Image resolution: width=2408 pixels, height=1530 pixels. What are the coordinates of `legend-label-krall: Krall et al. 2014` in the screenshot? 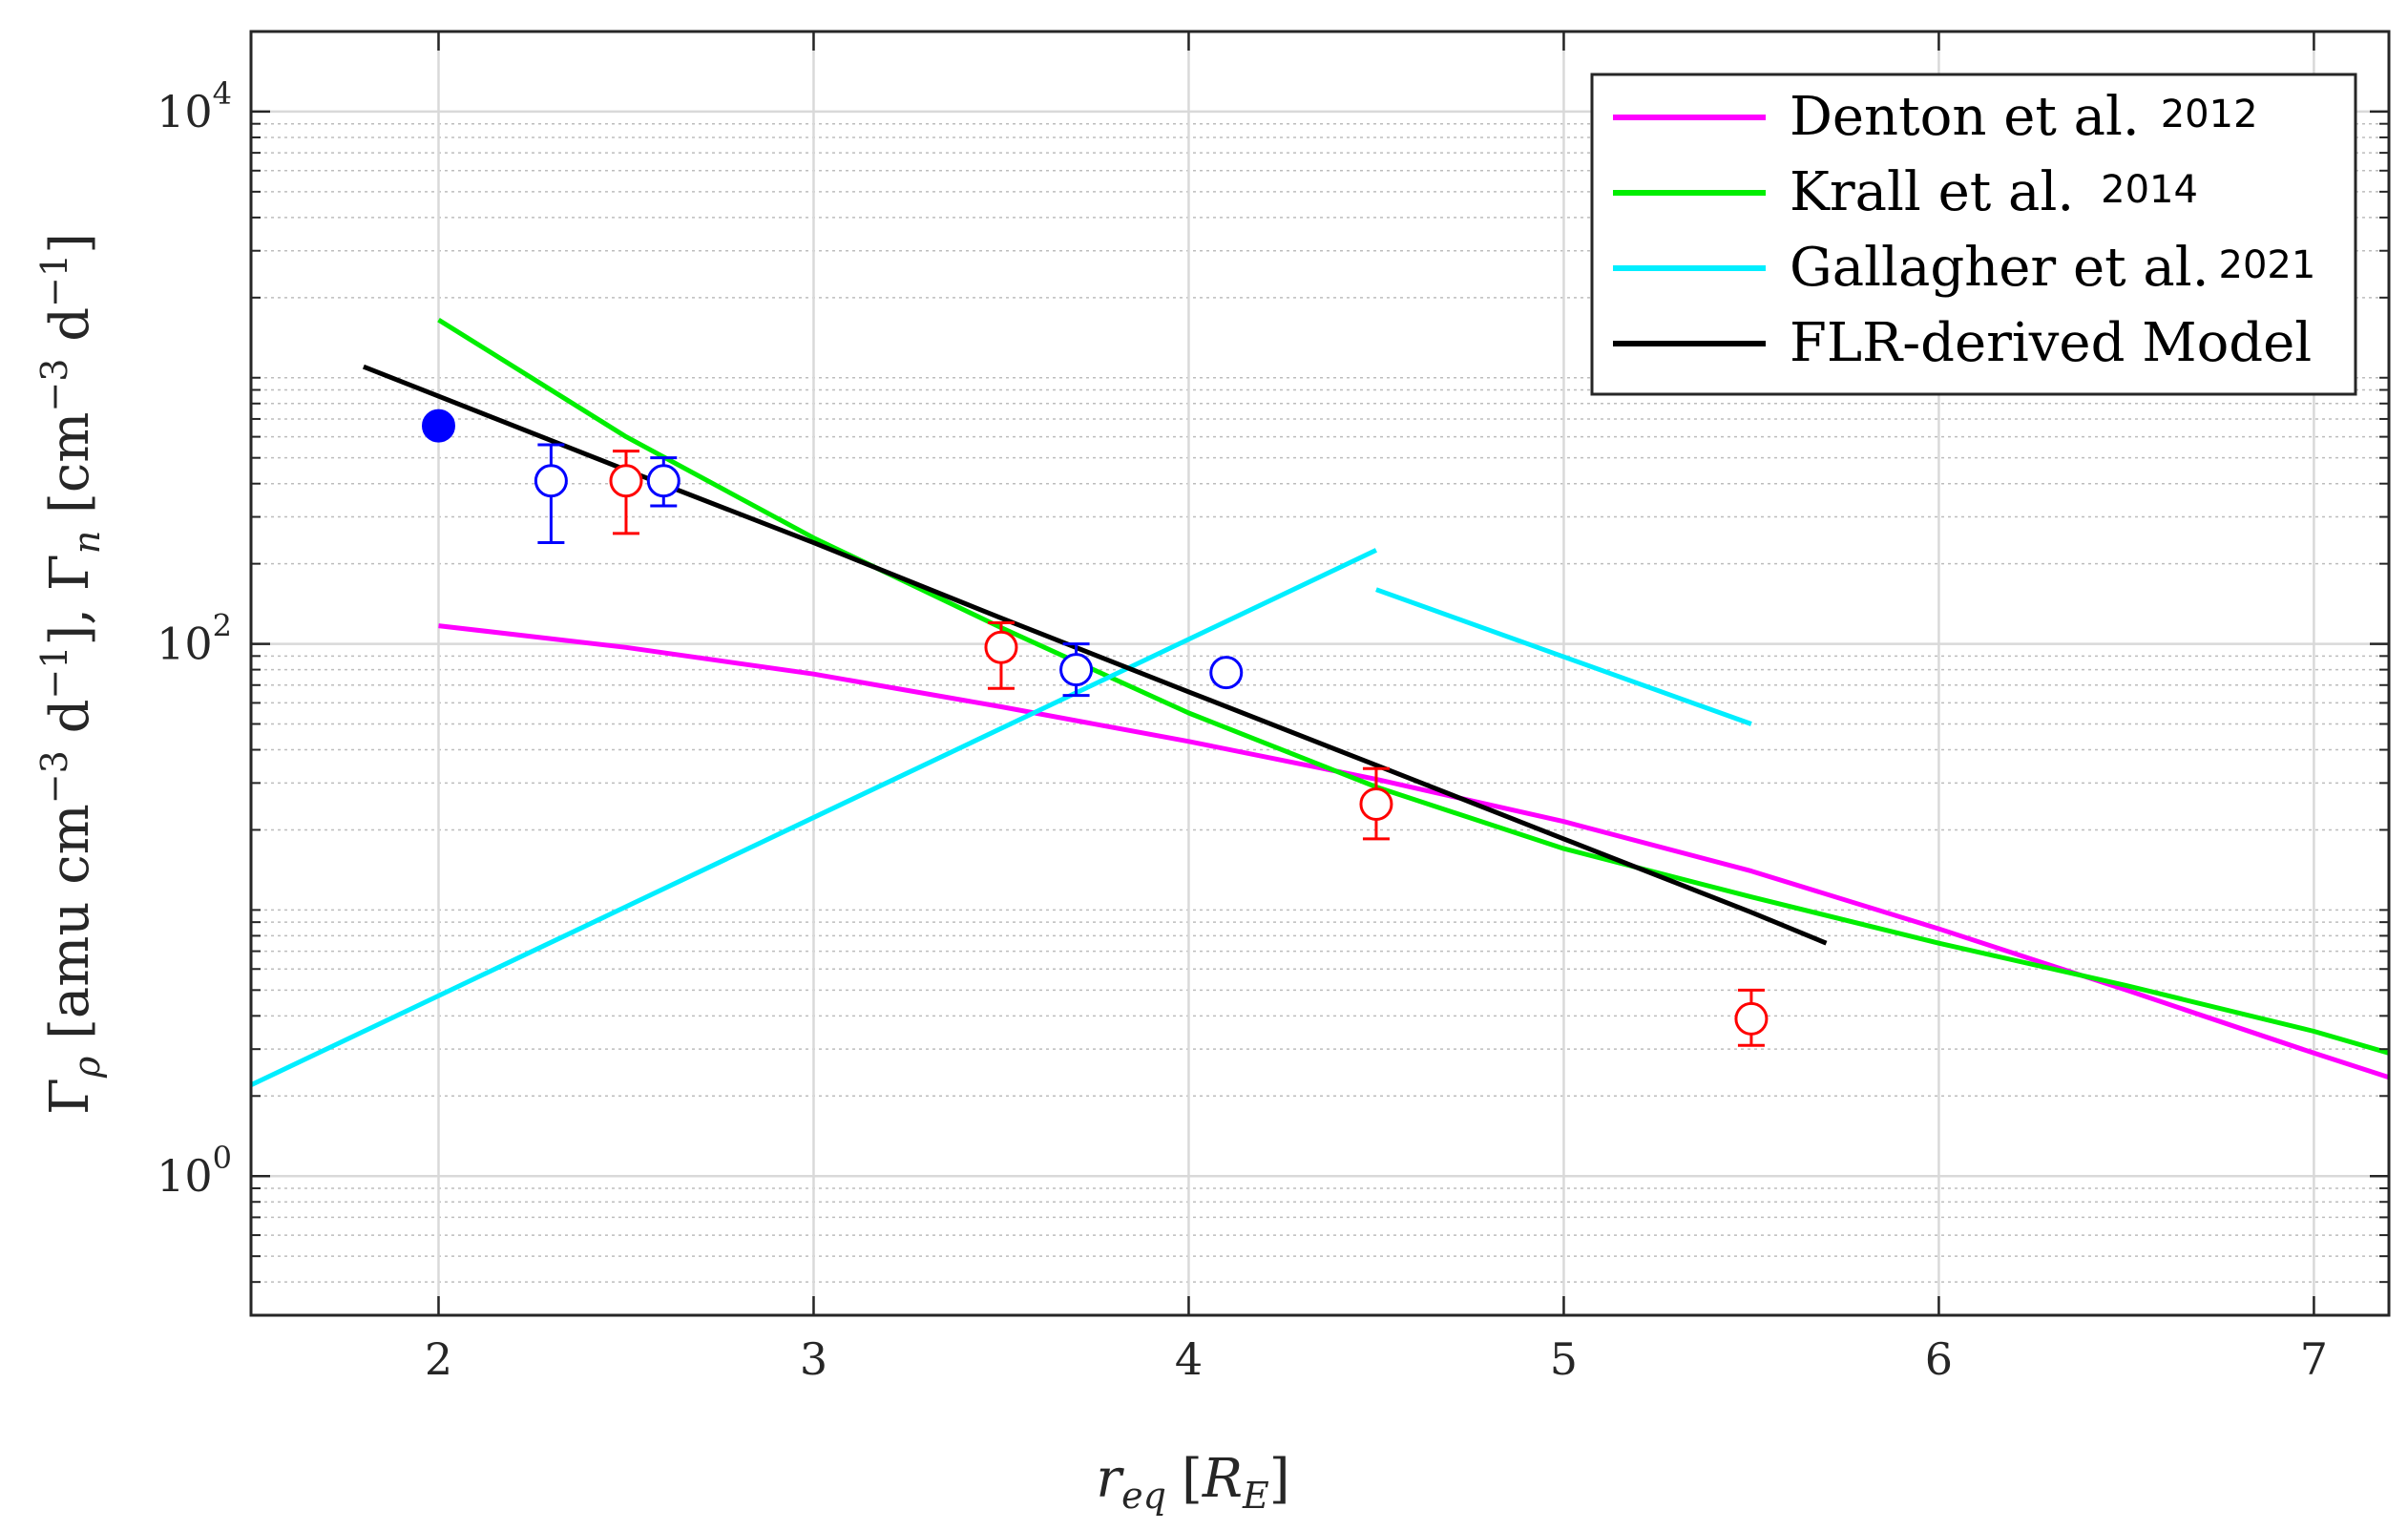 It's located at (1994, 192).